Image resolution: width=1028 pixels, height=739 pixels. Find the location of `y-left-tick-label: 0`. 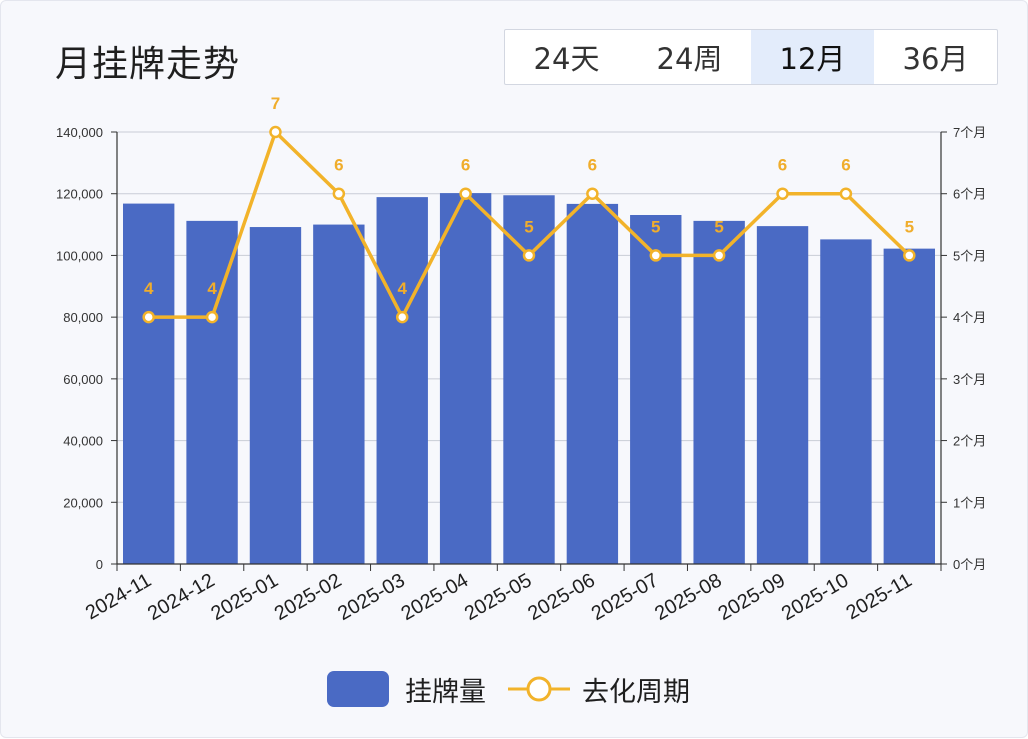

y-left-tick-label: 0 is located at coordinates (99, 564).